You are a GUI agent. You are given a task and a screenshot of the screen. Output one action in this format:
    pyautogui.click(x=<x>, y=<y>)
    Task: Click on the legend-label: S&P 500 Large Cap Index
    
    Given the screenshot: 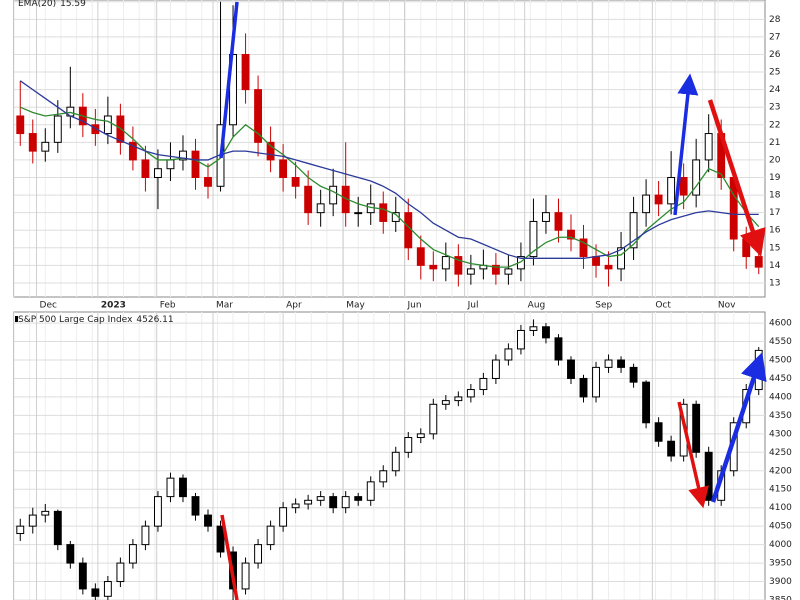 What is the action you would take?
    pyautogui.click(x=75, y=320)
    